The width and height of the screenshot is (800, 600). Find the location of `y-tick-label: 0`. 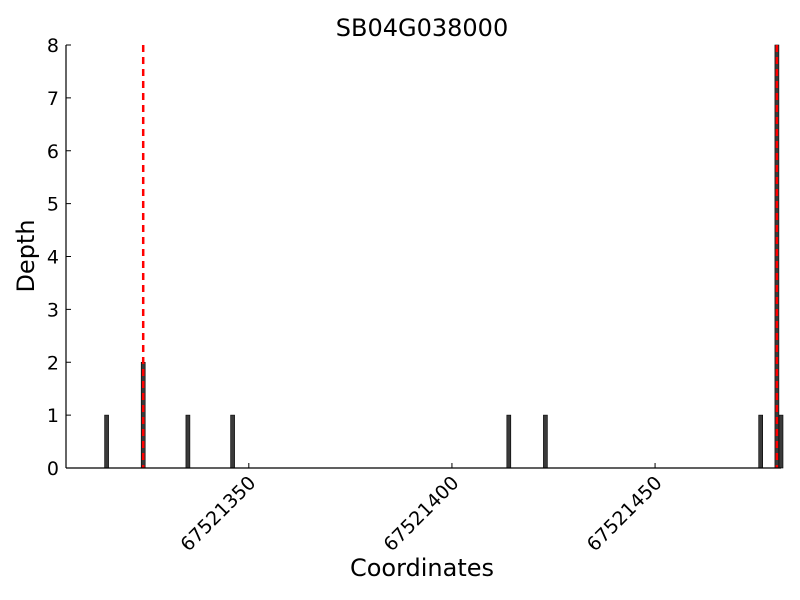

y-tick-label: 0 is located at coordinates (53, 469).